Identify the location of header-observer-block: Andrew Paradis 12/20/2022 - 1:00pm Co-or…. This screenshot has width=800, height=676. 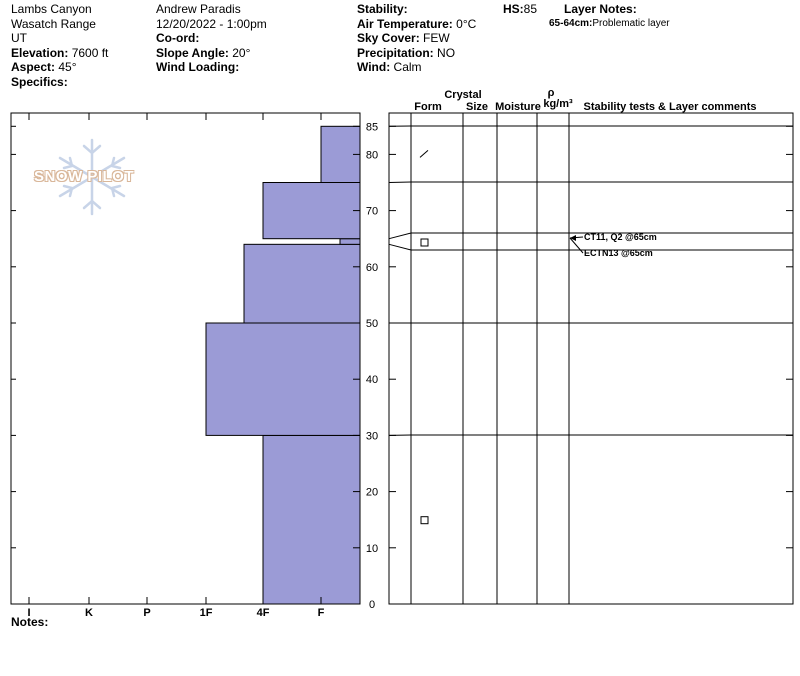
(211, 38).